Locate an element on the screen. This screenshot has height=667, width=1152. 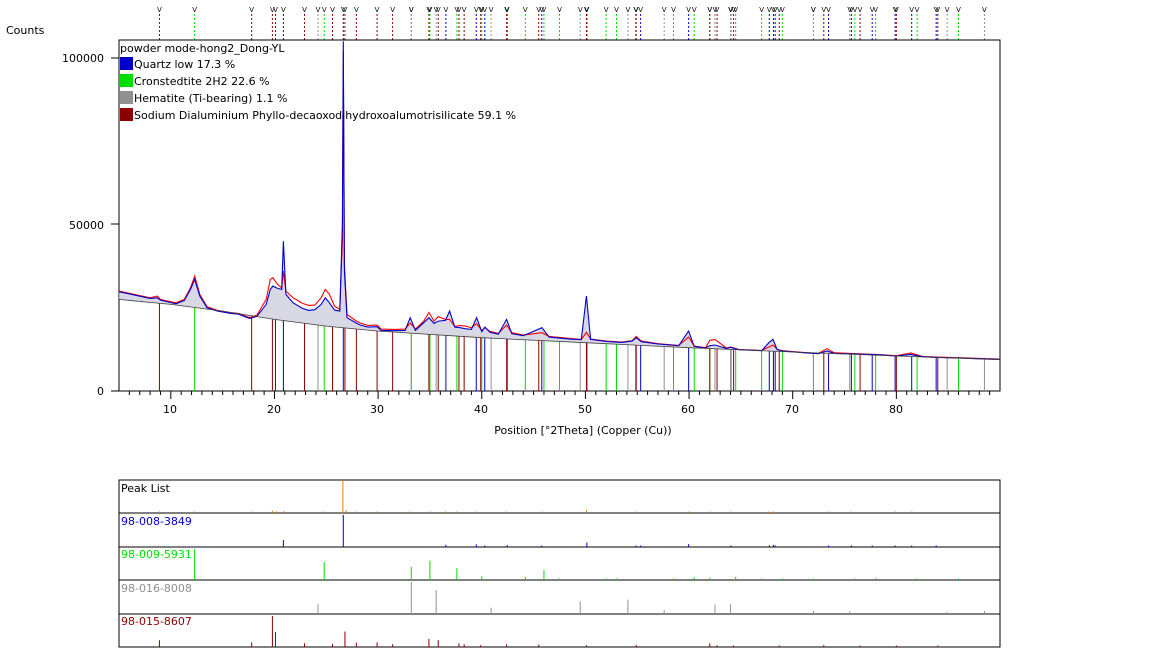
x-tick-label-80: 80 is located at coordinates (896, 409).